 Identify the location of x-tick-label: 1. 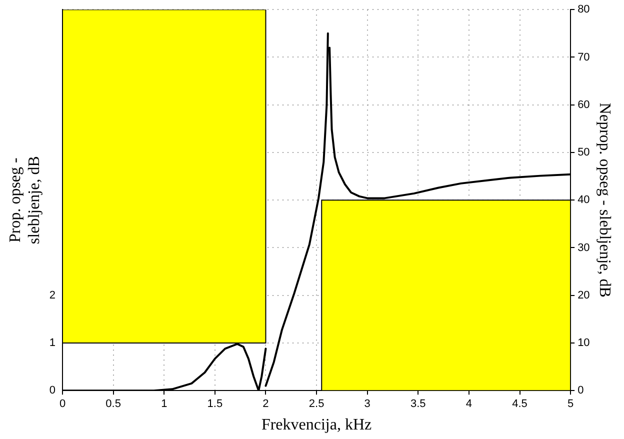
(164, 404).